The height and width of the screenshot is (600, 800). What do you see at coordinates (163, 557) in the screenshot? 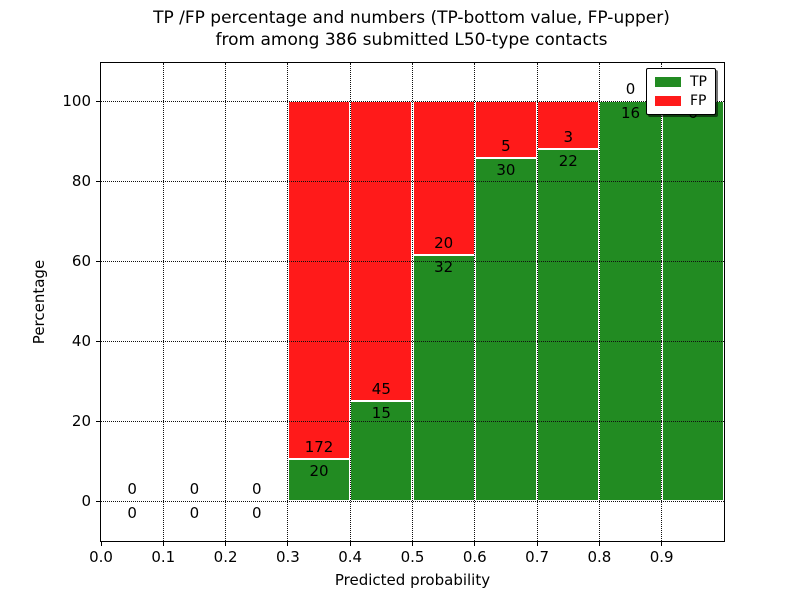
I see `x-tick-label: 0.1` at bounding box center [163, 557].